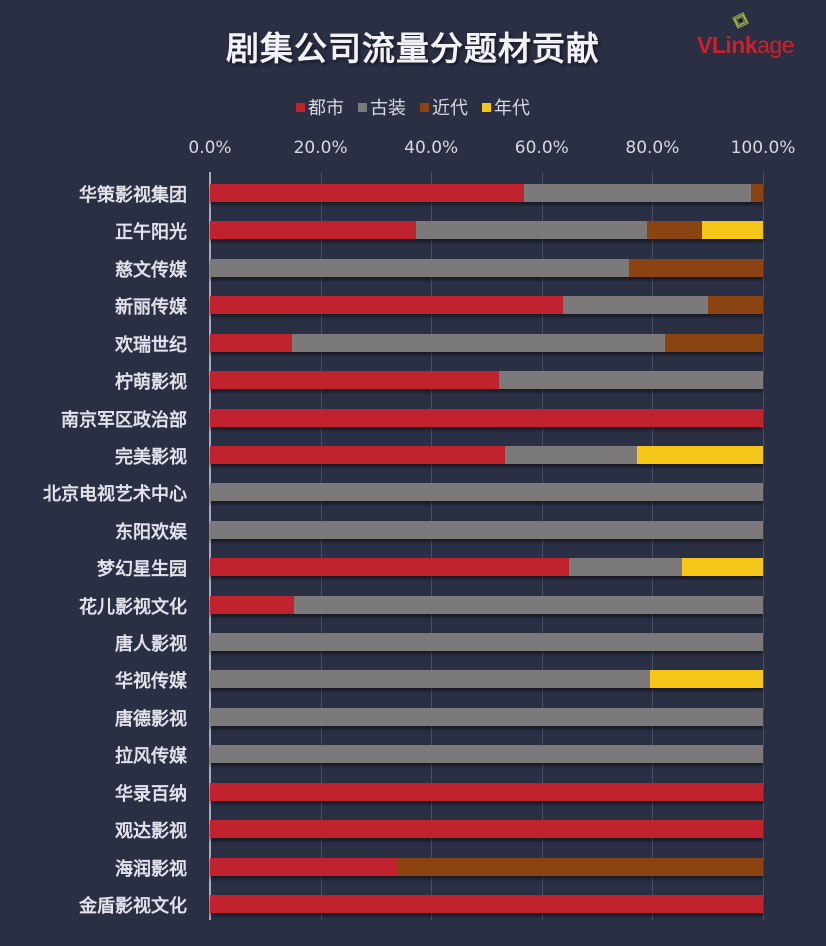 This screenshot has height=946, width=826. I want to click on category-label: 华录百纳, so click(151, 794).